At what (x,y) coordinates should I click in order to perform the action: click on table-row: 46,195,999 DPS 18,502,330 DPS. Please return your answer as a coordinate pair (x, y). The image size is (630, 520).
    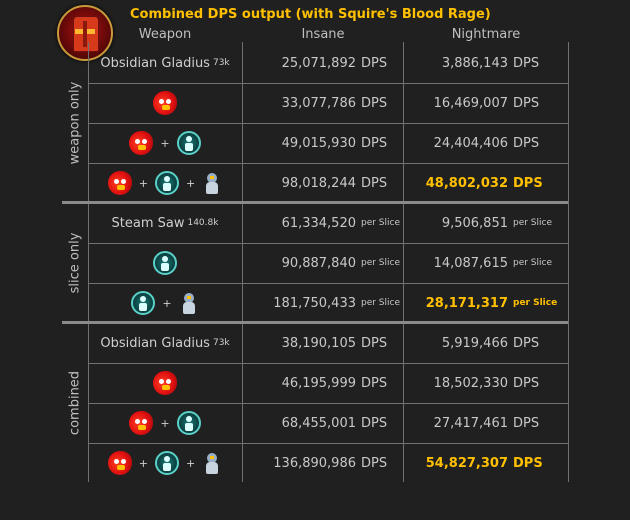
    Looking at the image, I should click on (328, 383).